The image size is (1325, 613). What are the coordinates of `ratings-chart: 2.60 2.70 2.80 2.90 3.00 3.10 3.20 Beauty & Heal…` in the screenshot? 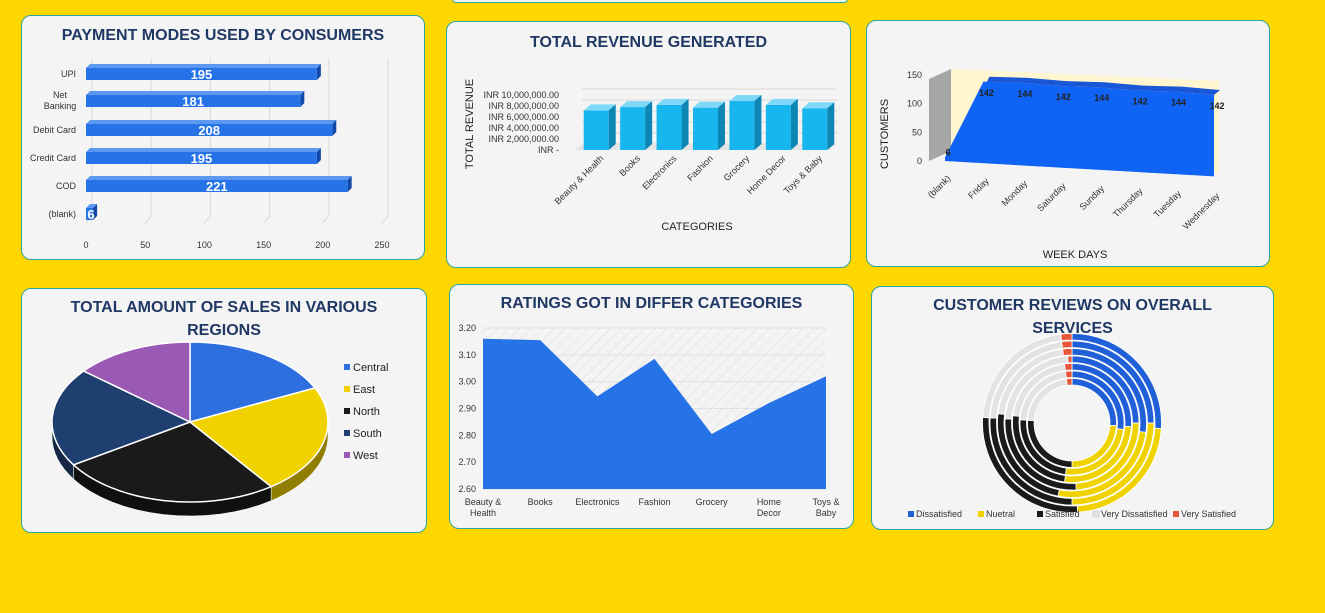 It's located at (648, 420).